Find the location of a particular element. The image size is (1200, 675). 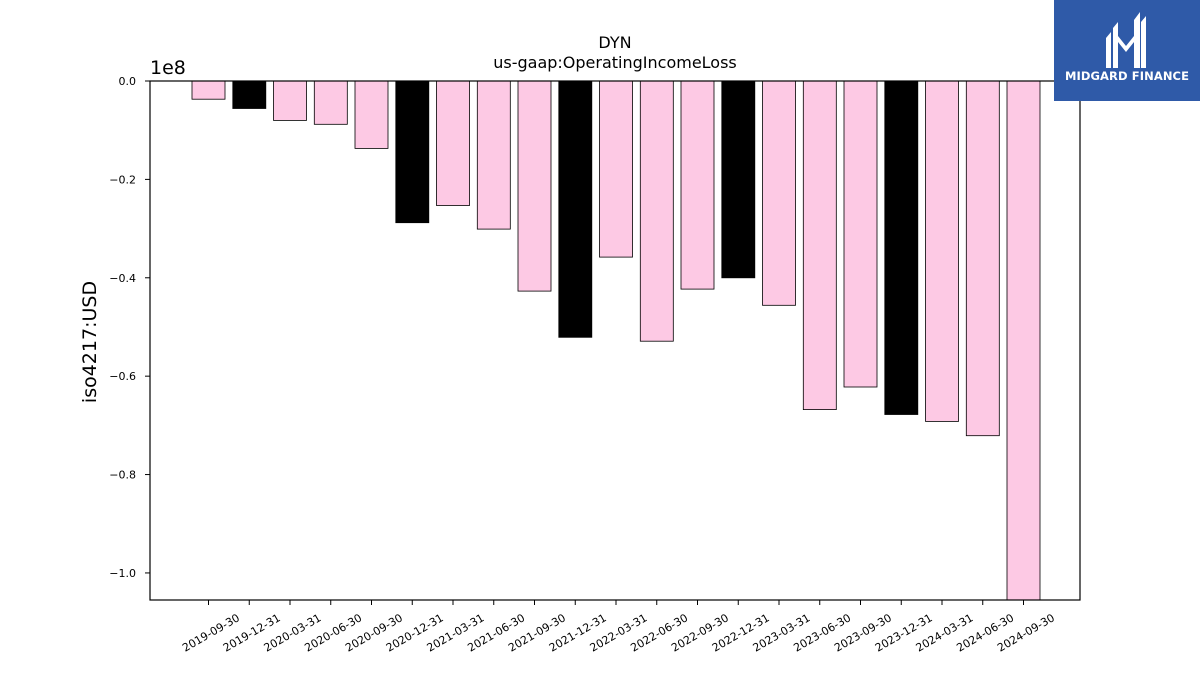

chart-title: DYN is located at coordinates (614, 42).